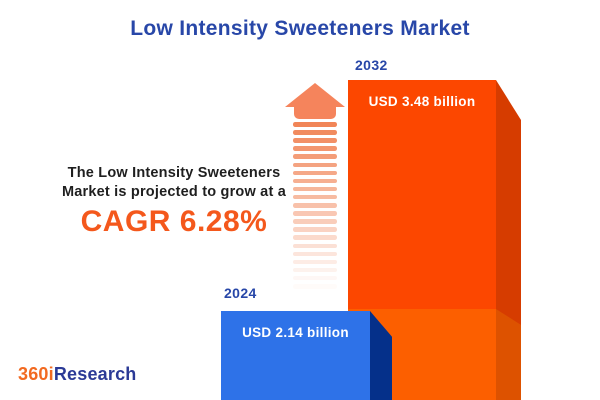 This screenshot has width=600, height=400. What do you see at coordinates (295, 332) in the screenshot?
I see `bar-2024-value-label: USD 2.14 billion` at bounding box center [295, 332].